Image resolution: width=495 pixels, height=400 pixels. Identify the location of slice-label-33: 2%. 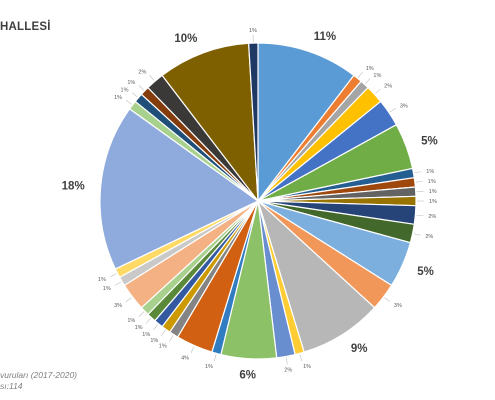
(142, 72).